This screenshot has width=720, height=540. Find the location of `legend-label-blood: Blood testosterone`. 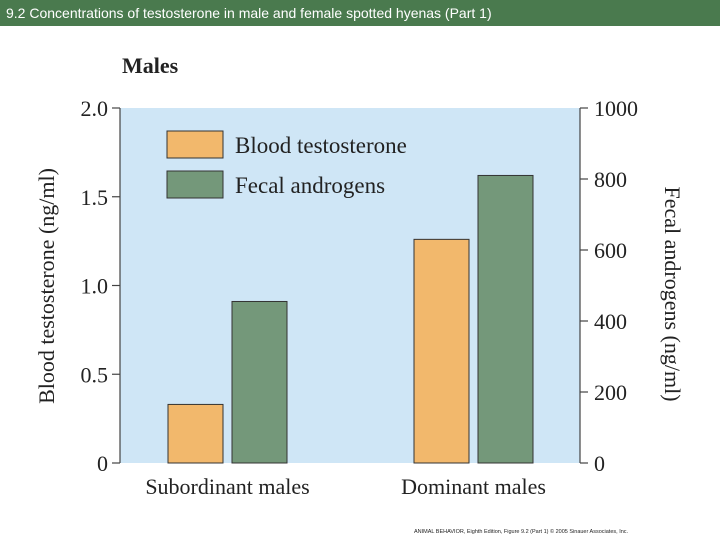

legend-label-blood: Blood testosterone is located at coordinates (321, 145).